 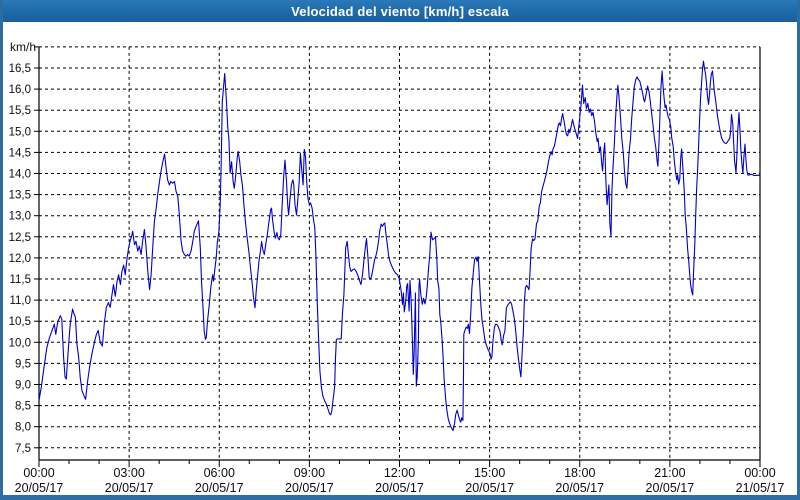 What do you see at coordinates (23, 449) in the screenshot?
I see `y-tick-label: 7,5` at bounding box center [23, 449].